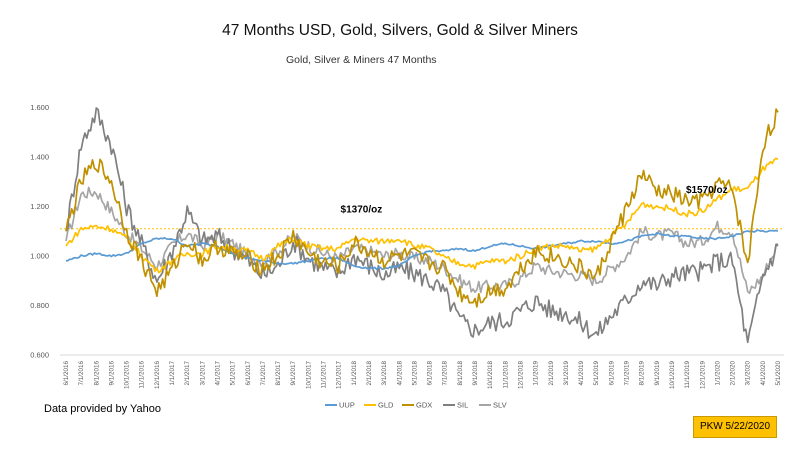 This screenshot has width=800, height=450. I want to click on legend-label: GDX, so click(424, 405).